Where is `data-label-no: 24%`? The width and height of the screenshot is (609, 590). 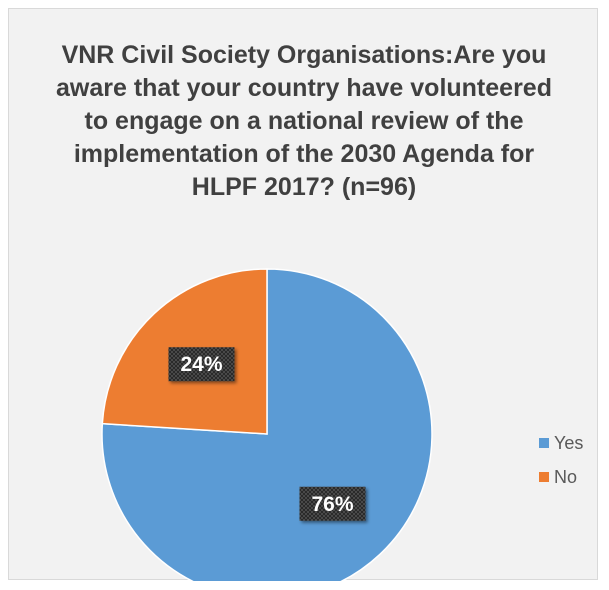 data-label-no: 24% is located at coordinates (201, 364).